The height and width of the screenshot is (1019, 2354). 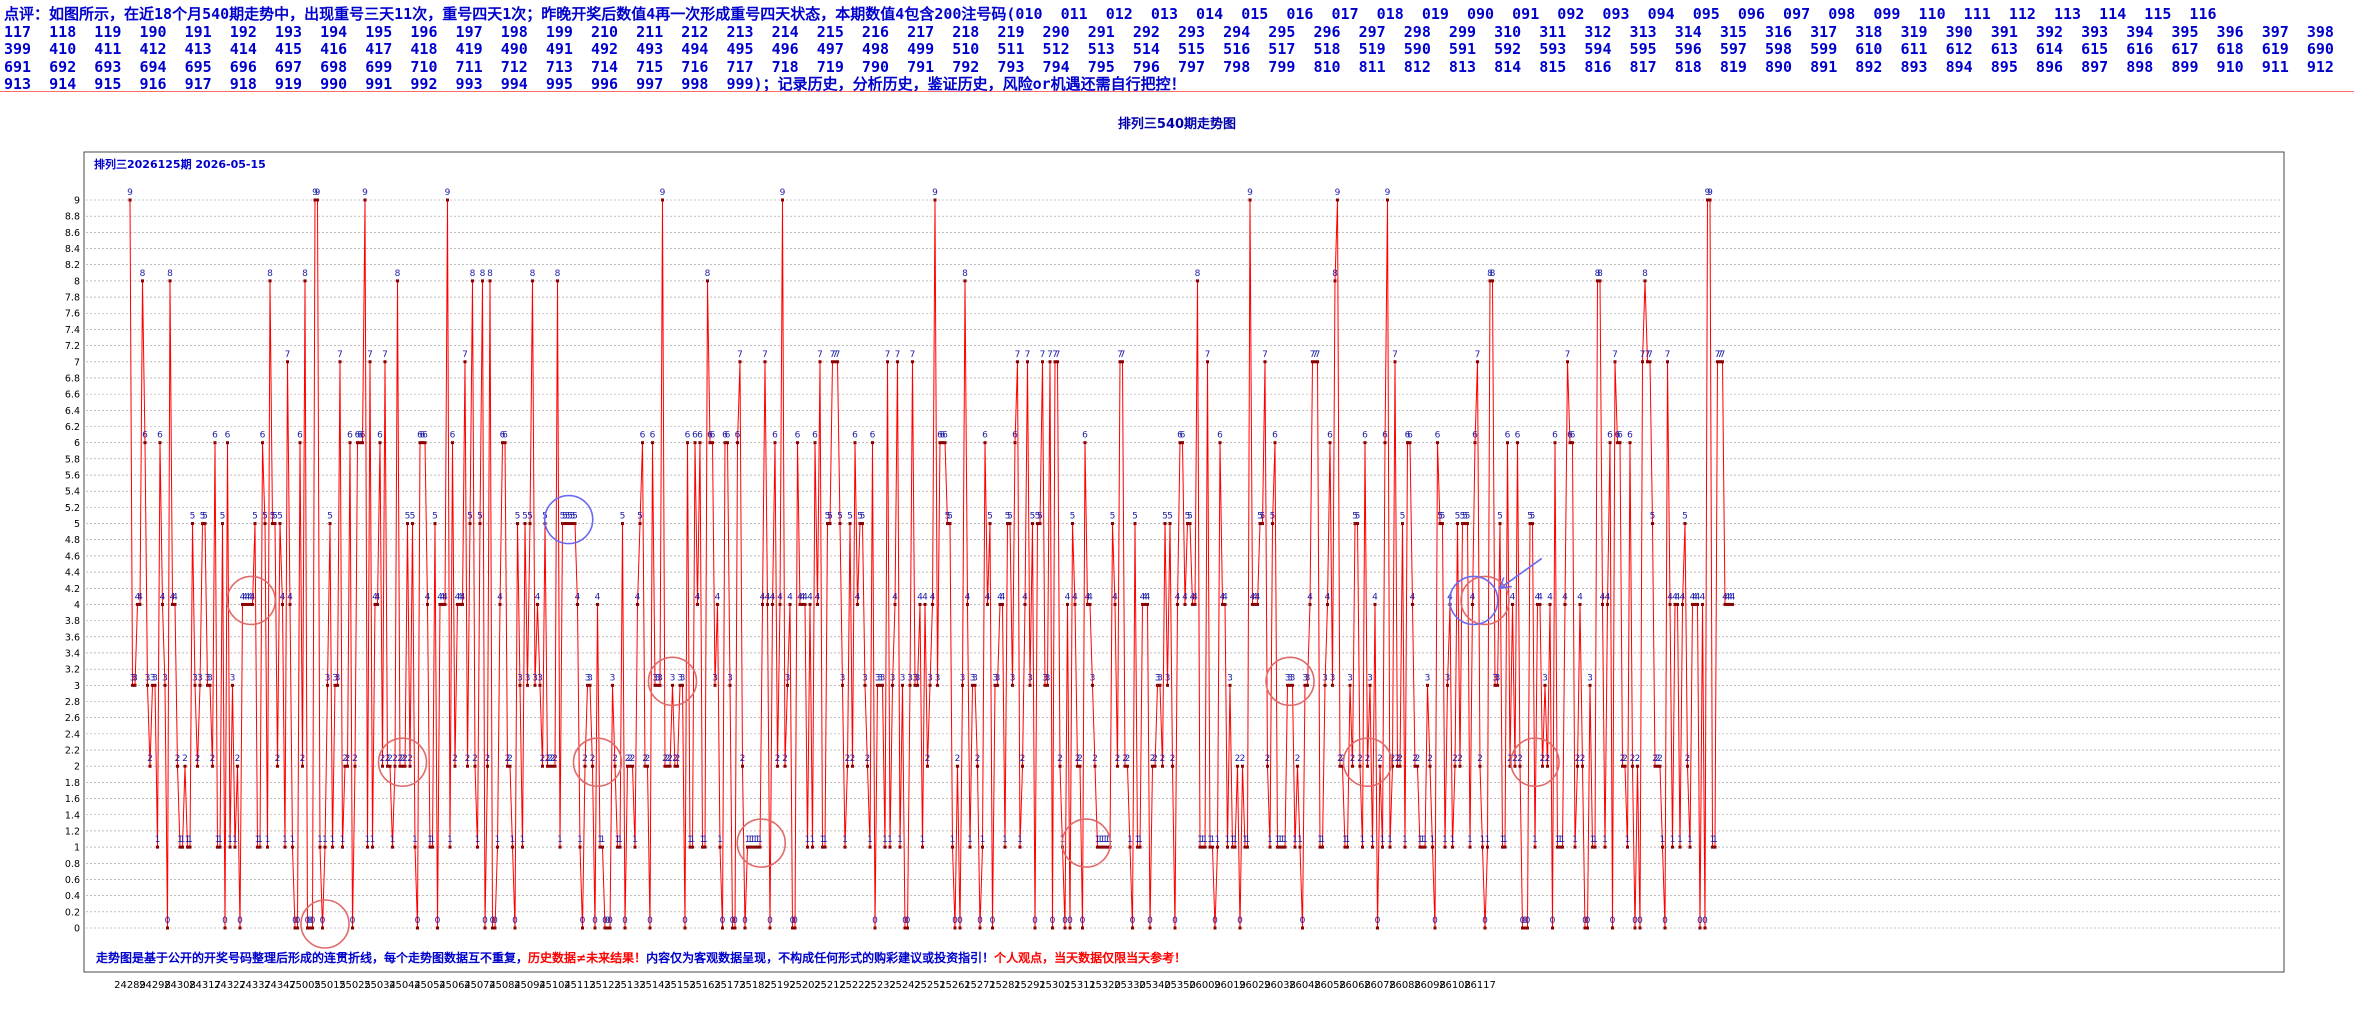 I want to click on red-highlight-circle, so click(x=761, y=843).